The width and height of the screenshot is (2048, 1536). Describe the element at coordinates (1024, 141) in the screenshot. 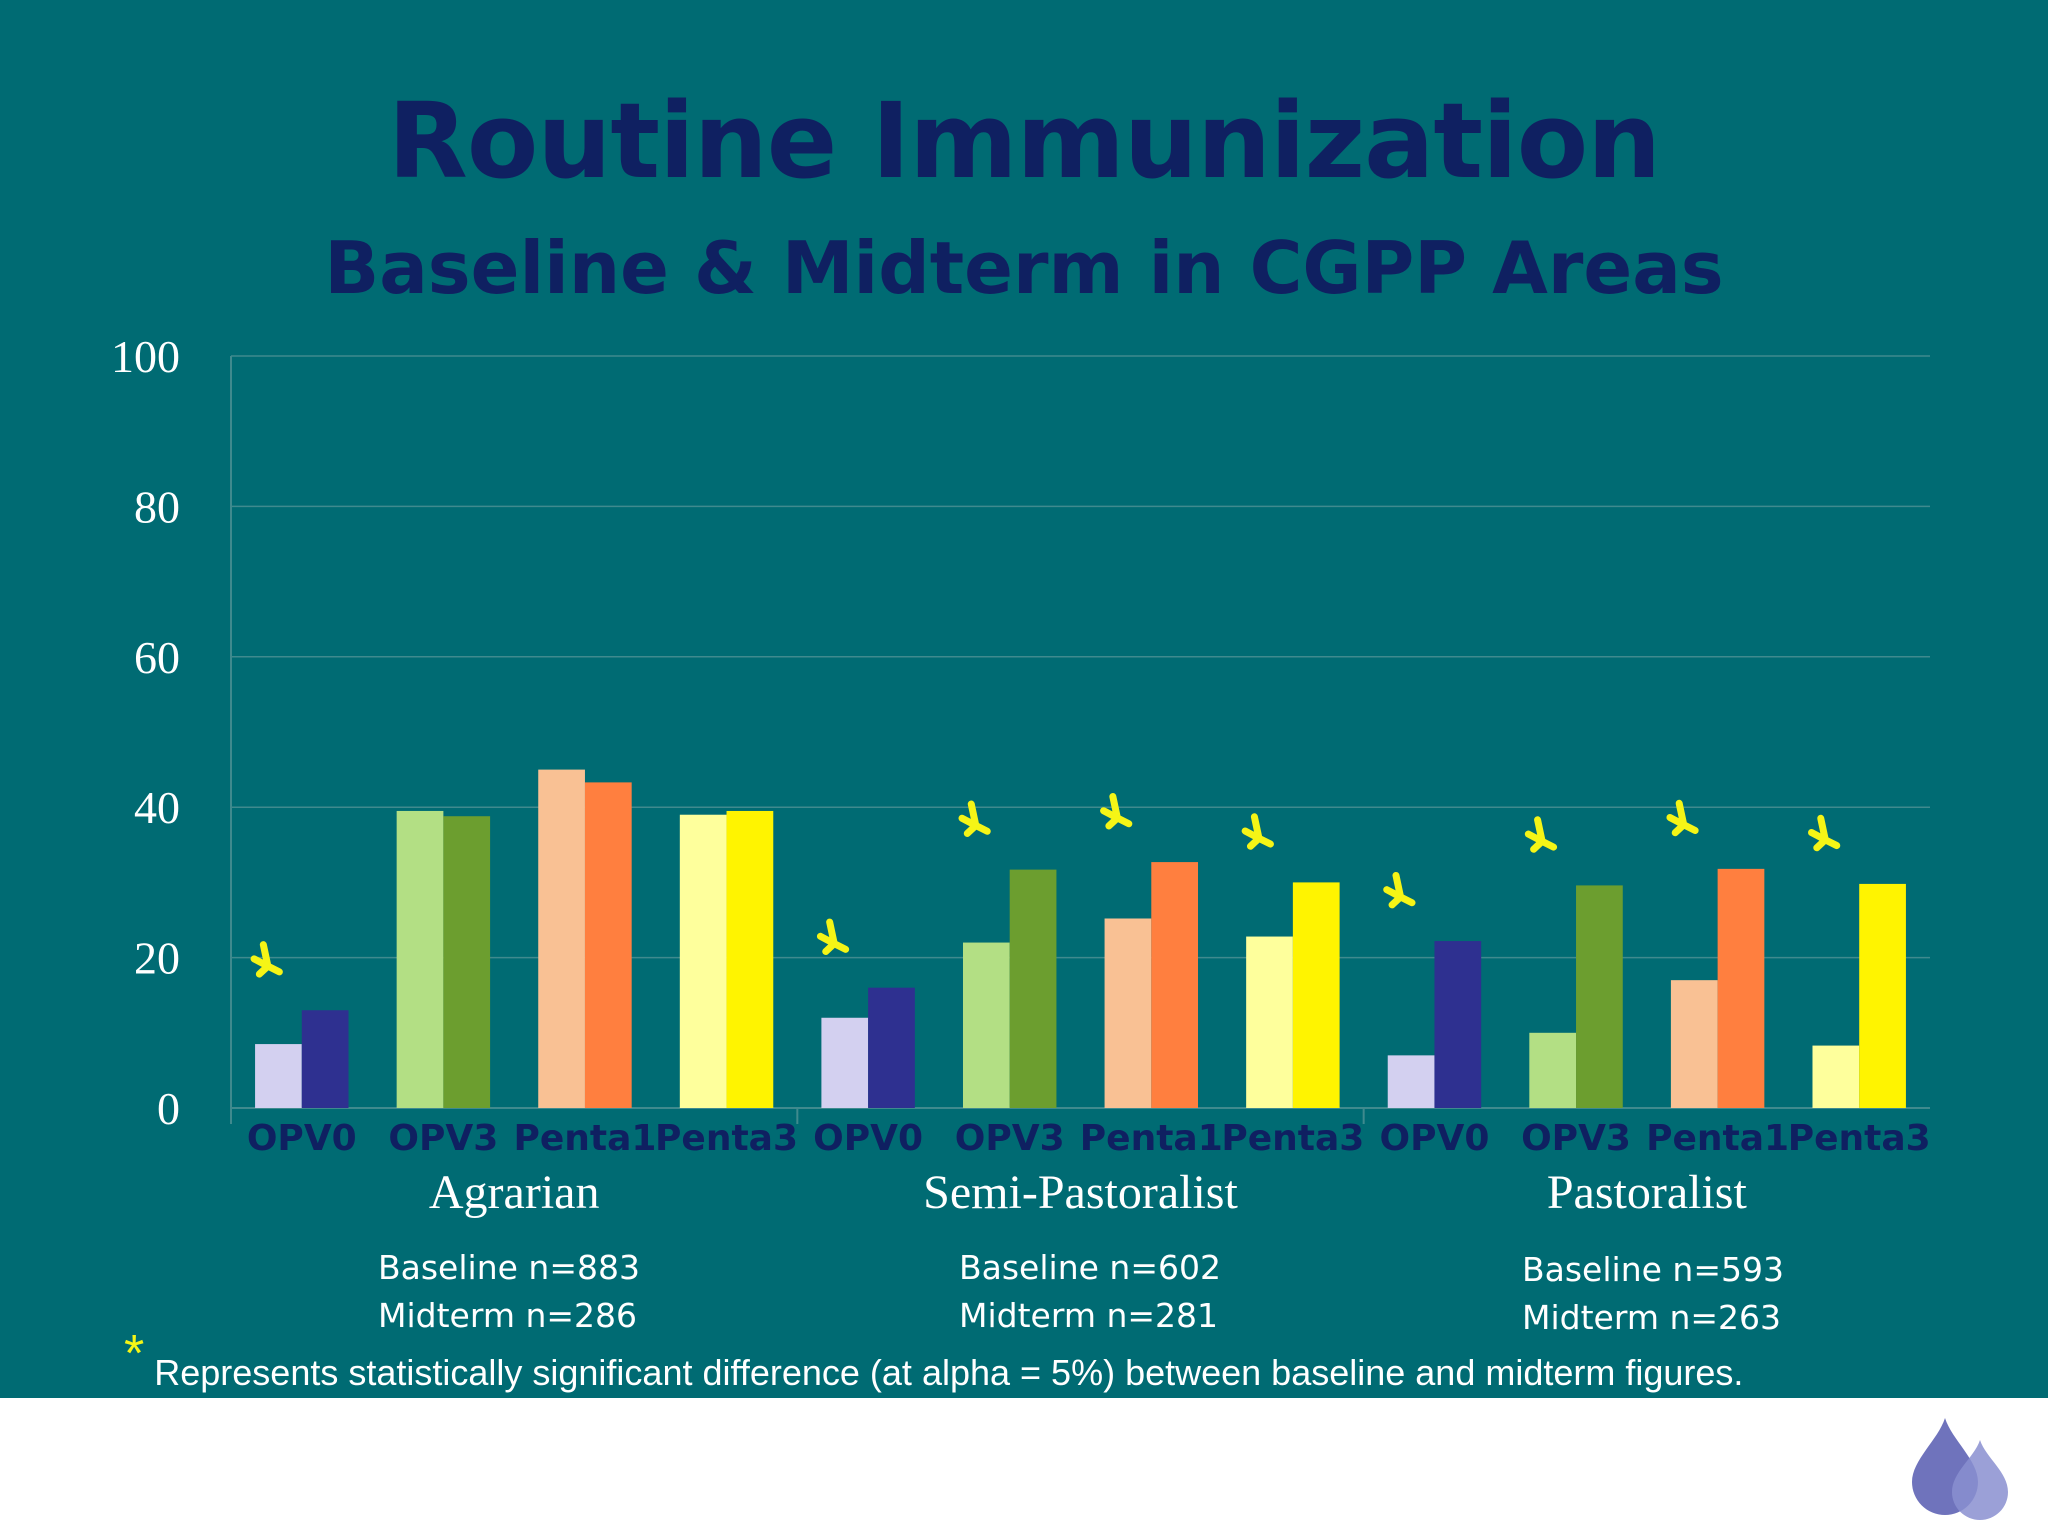

I see `chart-title: Routine Immunization` at that location.